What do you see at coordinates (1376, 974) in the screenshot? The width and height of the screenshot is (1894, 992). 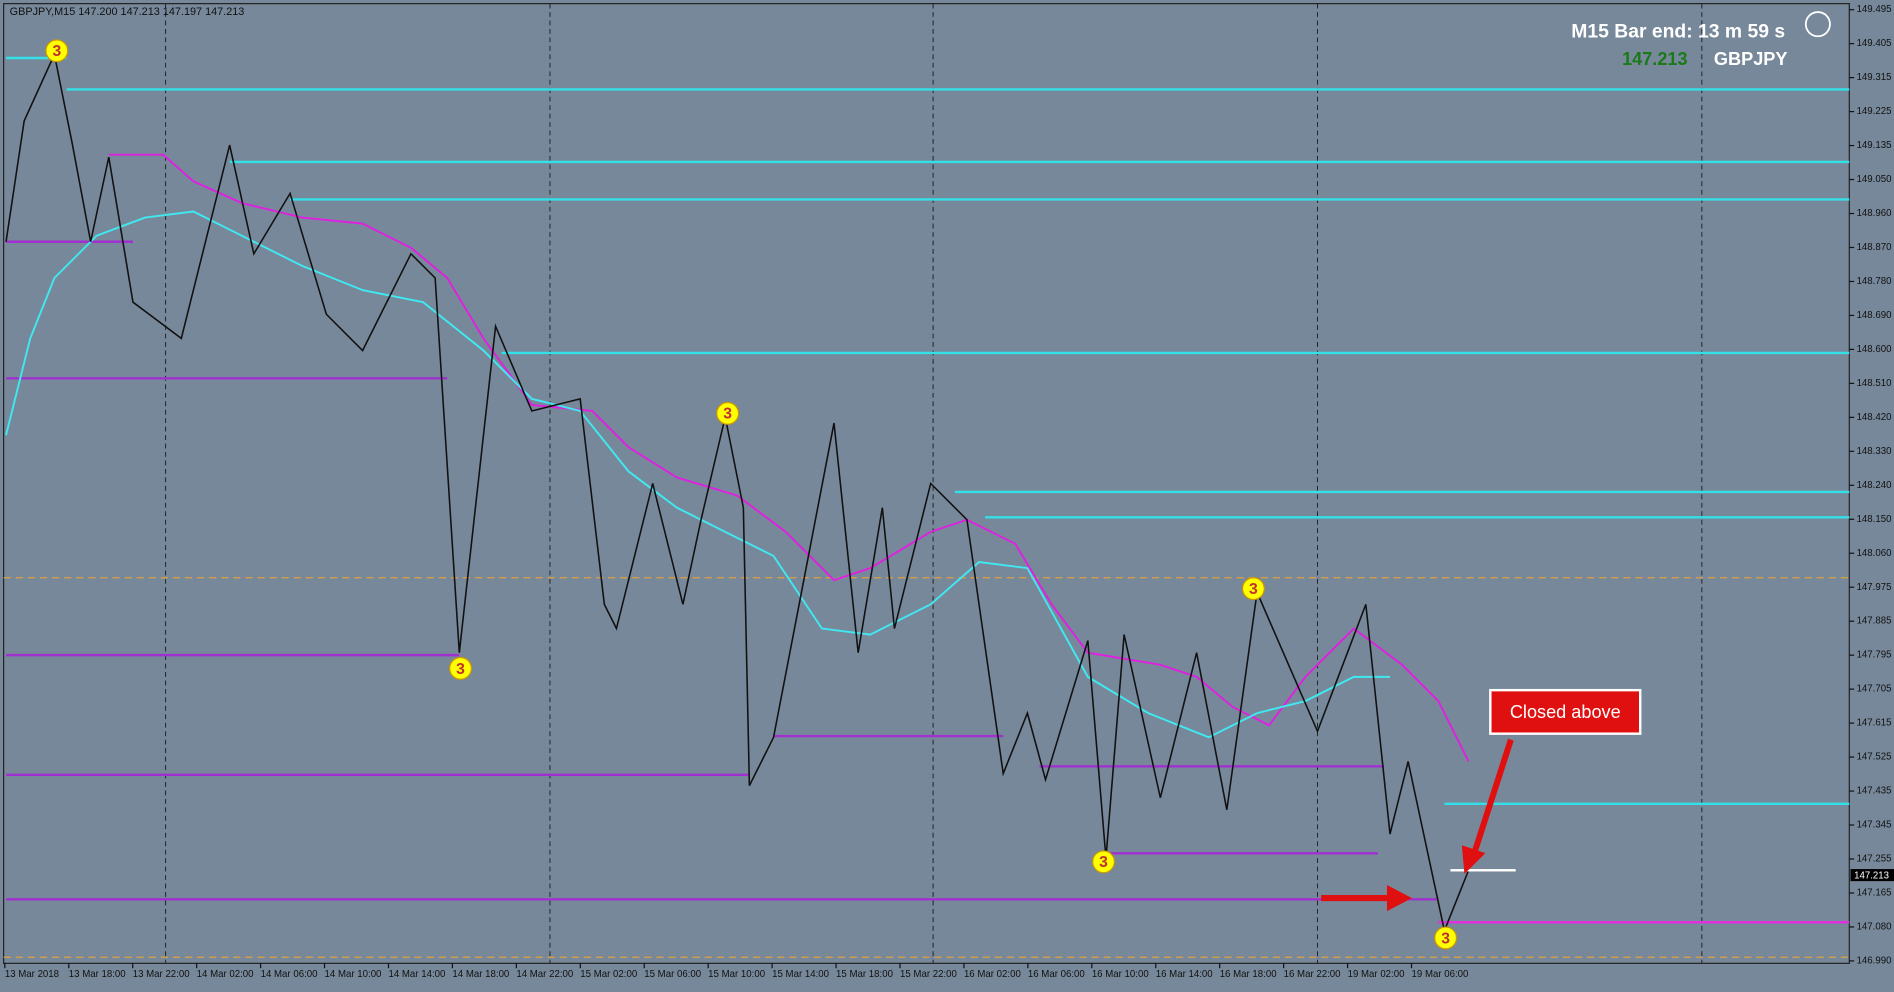 I see `time-label: 19 Mar 02:00` at bounding box center [1376, 974].